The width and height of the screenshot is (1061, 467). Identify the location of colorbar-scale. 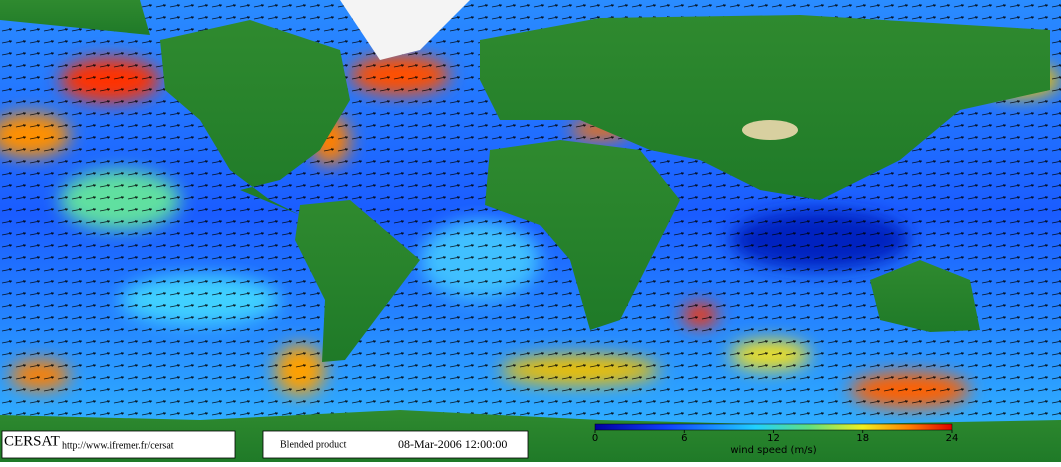
(773, 427).